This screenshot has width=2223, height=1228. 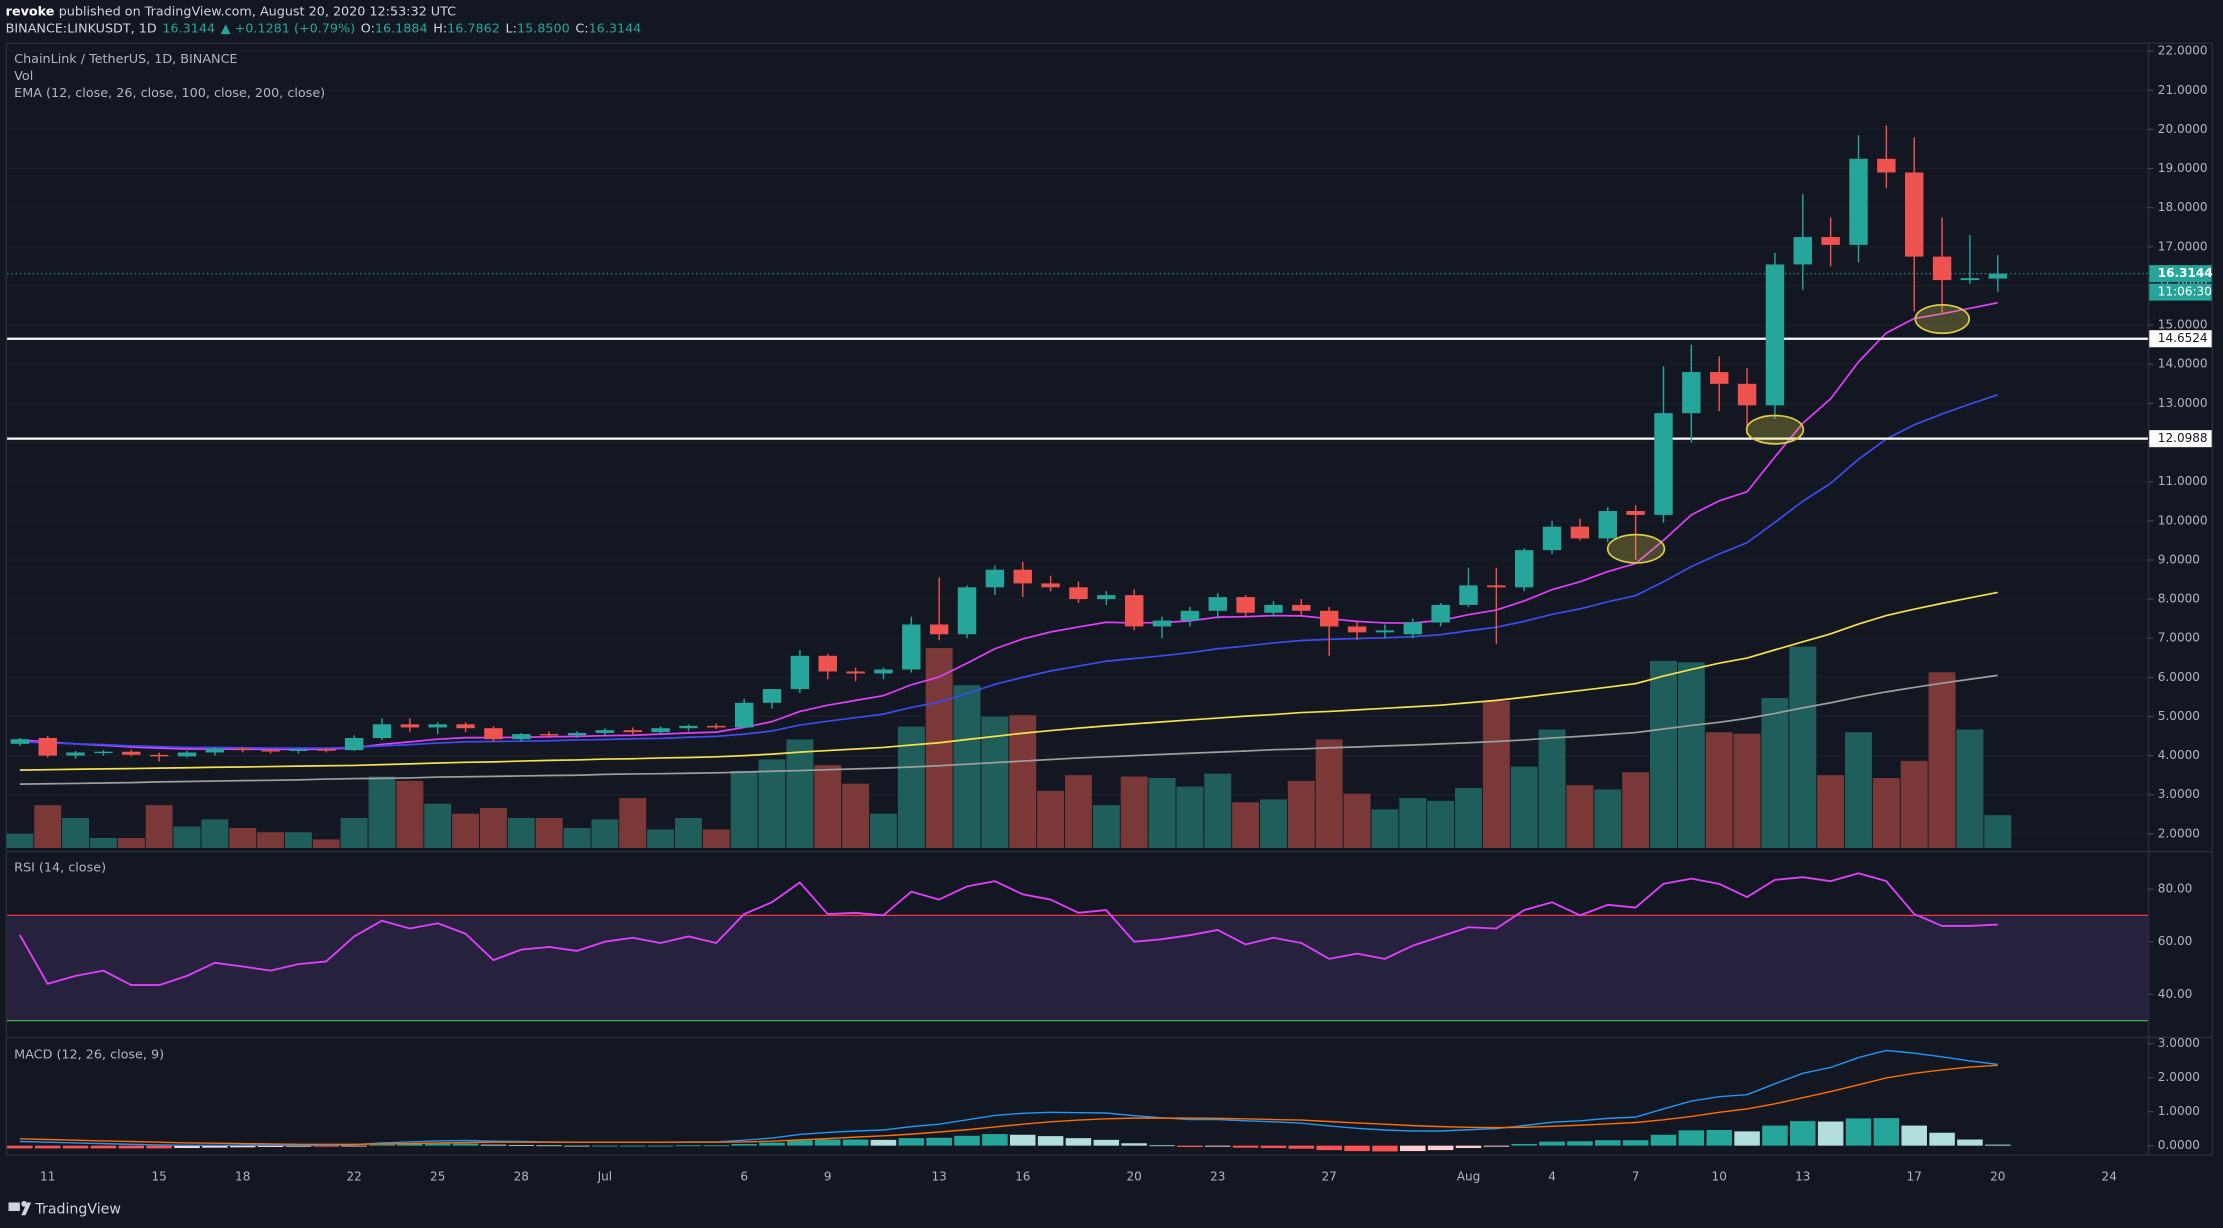 I want to click on ohlc-label: L:, so click(x=511, y=28).